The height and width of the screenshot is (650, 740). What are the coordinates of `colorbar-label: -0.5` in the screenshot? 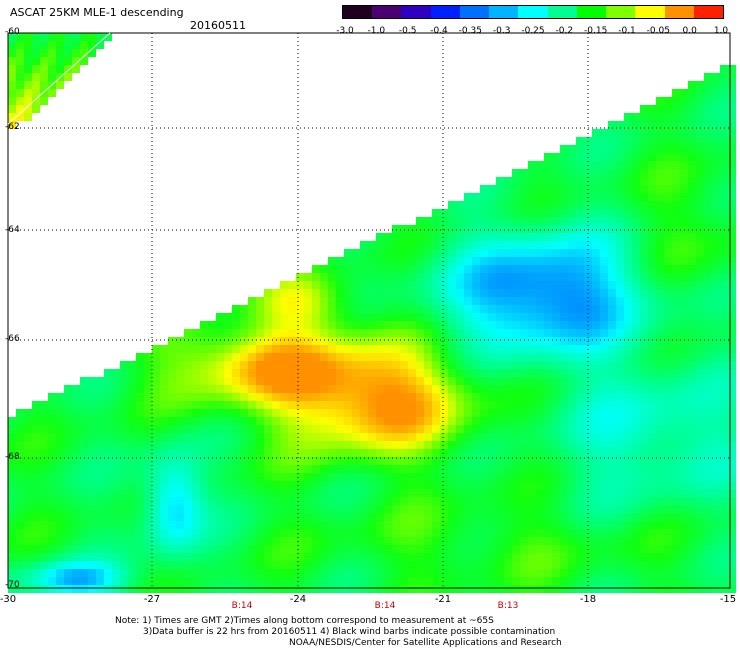 It's located at (407, 31).